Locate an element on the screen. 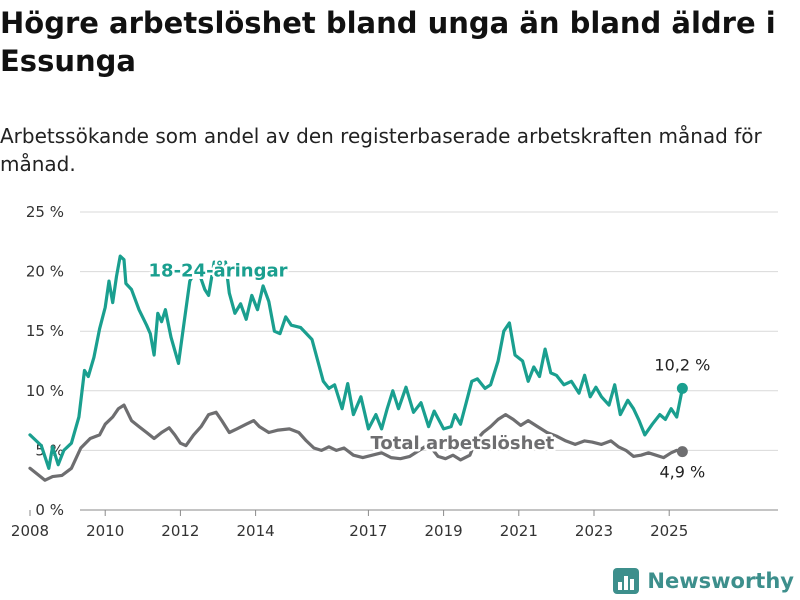 This screenshot has height=600, width=800. x-tick-label: 2012 is located at coordinates (180, 531).